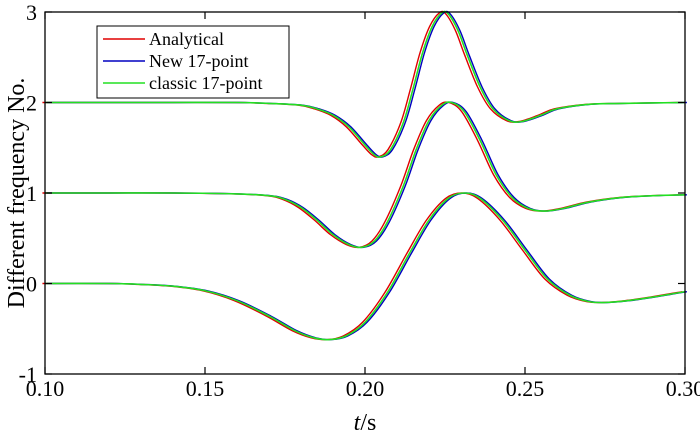 This screenshot has height=440, width=700. Describe the element at coordinates (17, 193) in the screenshot. I see `y-axis-label: Different frequency No.` at that location.